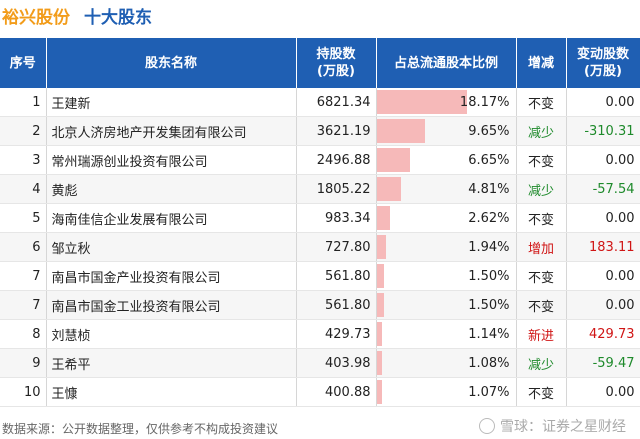  Describe the element at coordinates (484, 102) in the screenshot. I see `ratio-value: 18.17%` at that location.